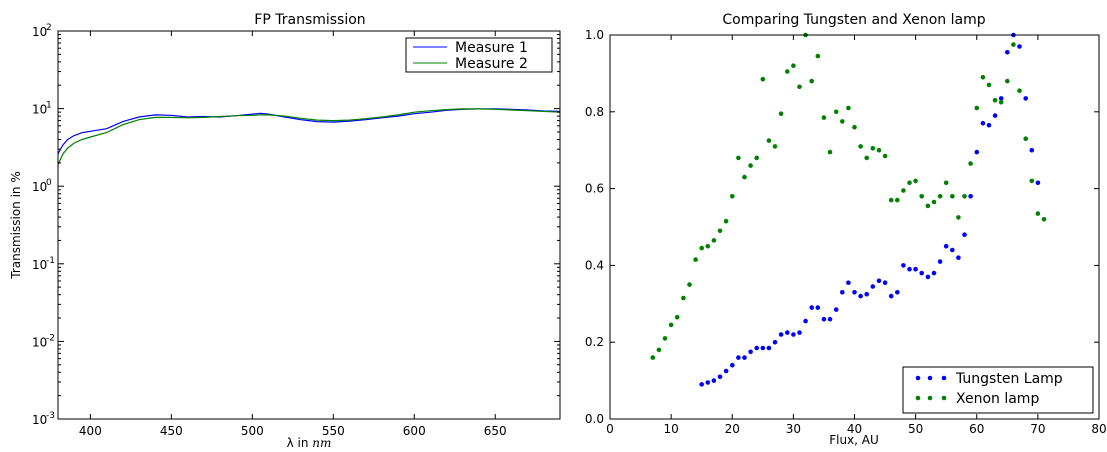 The width and height of the screenshot is (1107, 452). Describe the element at coordinates (1037, 429) in the screenshot. I see `x-tick-label: 70` at that location.